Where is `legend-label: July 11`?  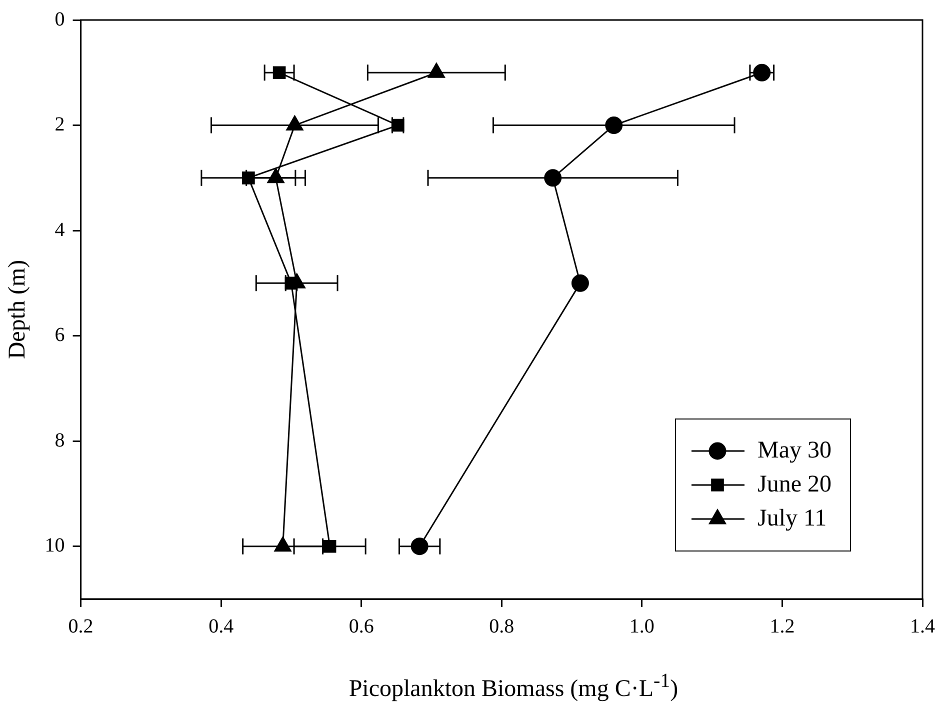 legend-label: July 11 is located at coordinates (792, 518).